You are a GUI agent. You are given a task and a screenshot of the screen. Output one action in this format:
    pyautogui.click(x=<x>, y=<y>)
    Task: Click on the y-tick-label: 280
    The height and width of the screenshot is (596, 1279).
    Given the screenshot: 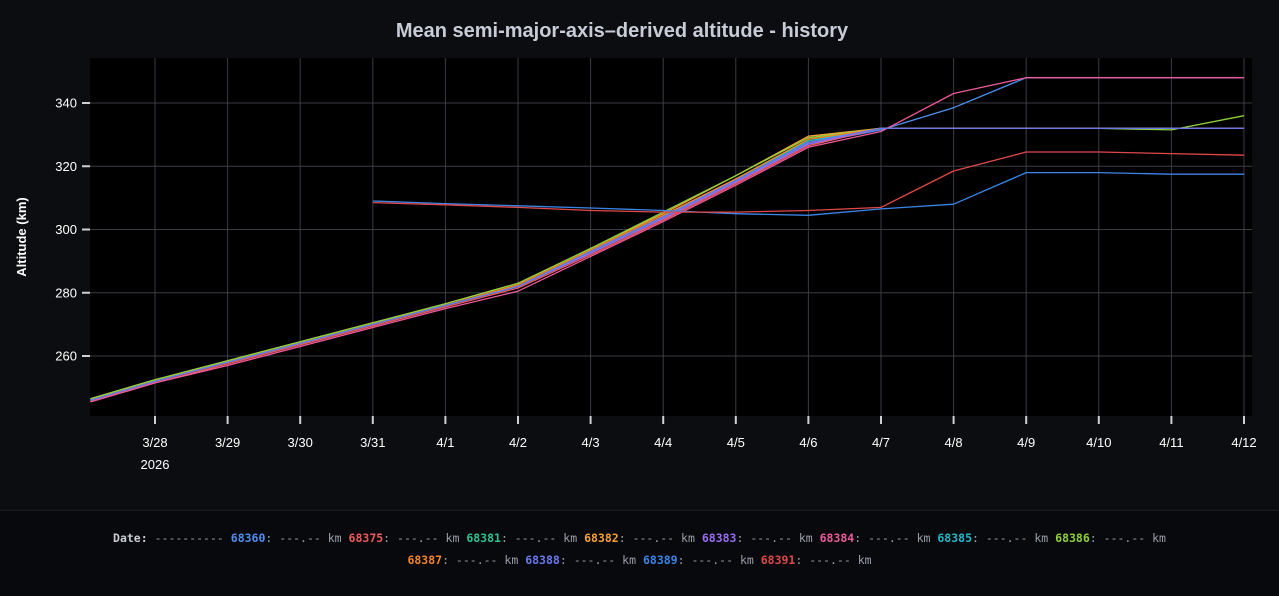 What is the action you would take?
    pyautogui.click(x=66, y=292)
    